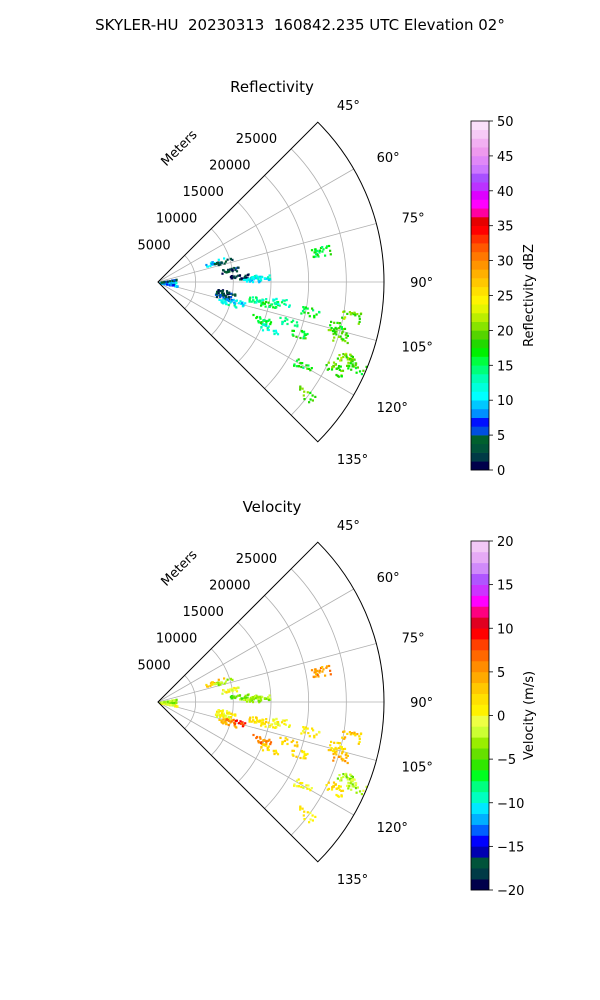 The image size is (600, 1000). What do you see at coordinates (529, 715) in the screenshot?
I see `colorbar-label: Velocity (m/s)` at bounding box center [529, 715].